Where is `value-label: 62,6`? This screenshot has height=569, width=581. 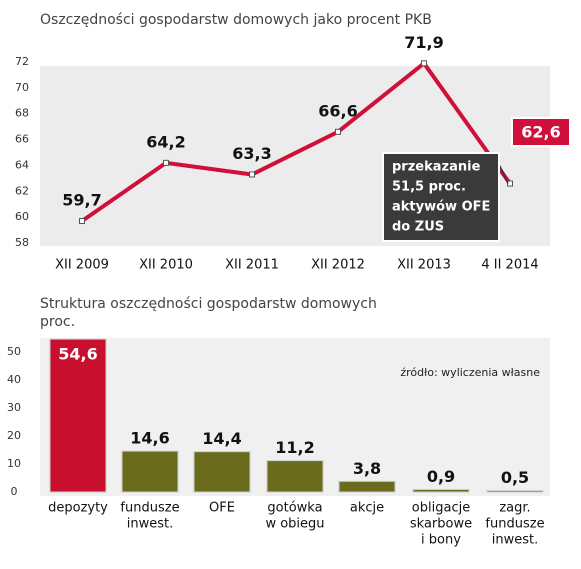 value-label: 62,6 is located at coordinates (540, 132).